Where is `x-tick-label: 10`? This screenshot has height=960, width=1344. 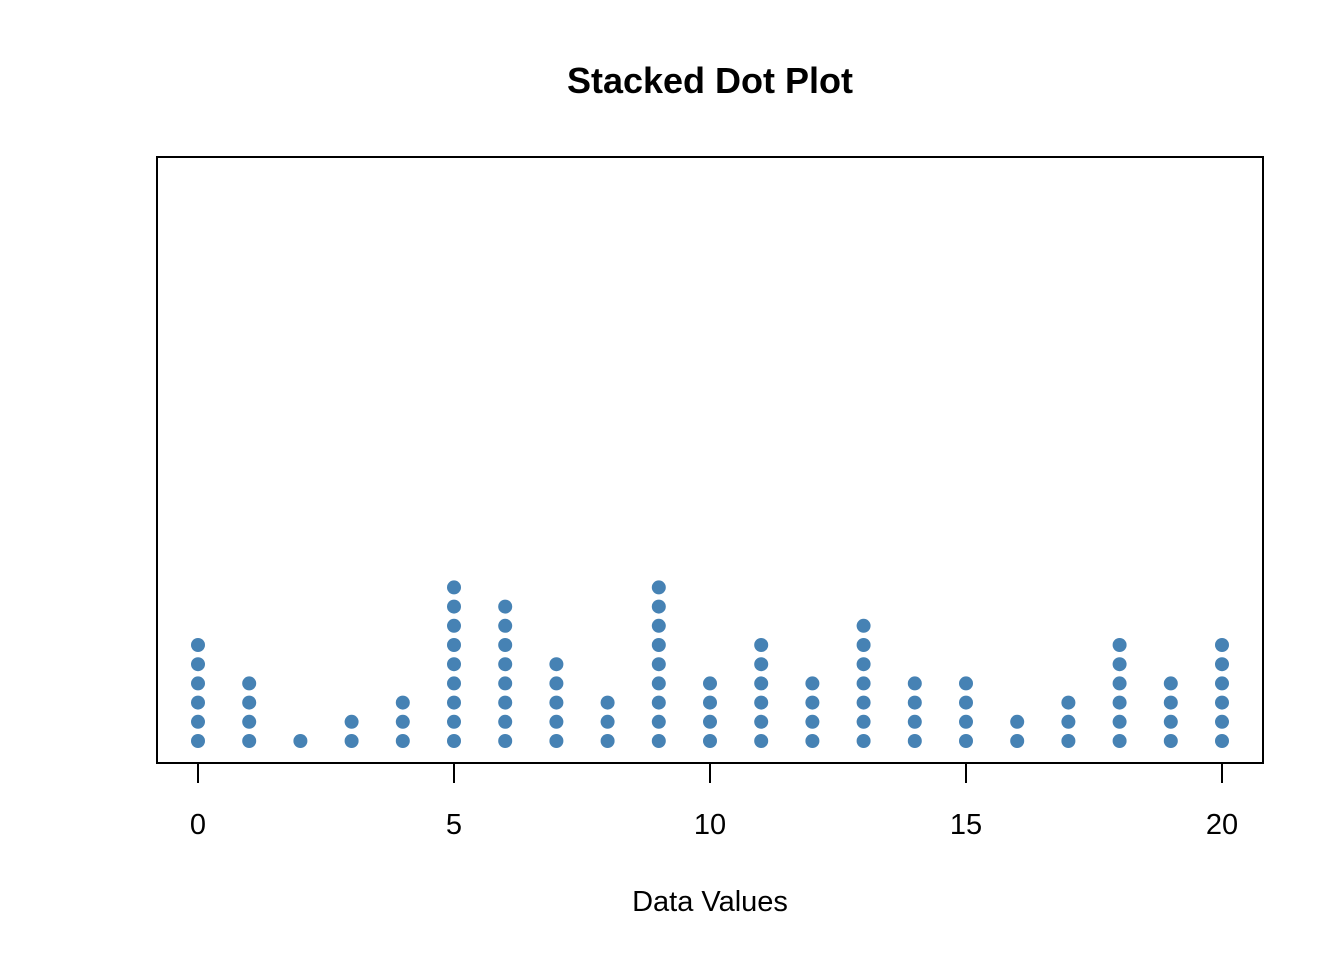
x-tick-label: 10 is located at coordinates (710, 825).